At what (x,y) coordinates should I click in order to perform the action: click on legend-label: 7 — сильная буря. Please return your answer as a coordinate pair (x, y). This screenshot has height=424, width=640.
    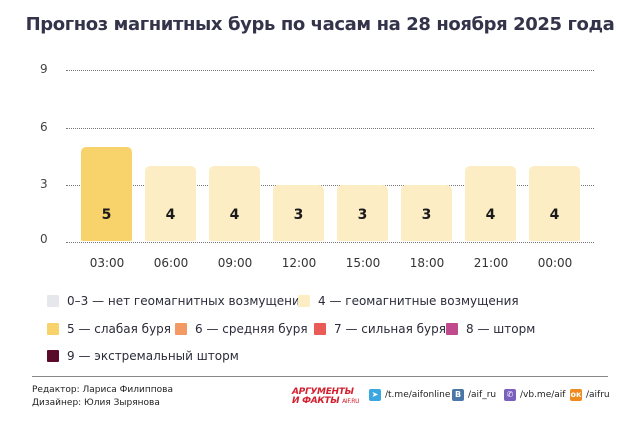
    Looking at the image, I should click on (390, 329).